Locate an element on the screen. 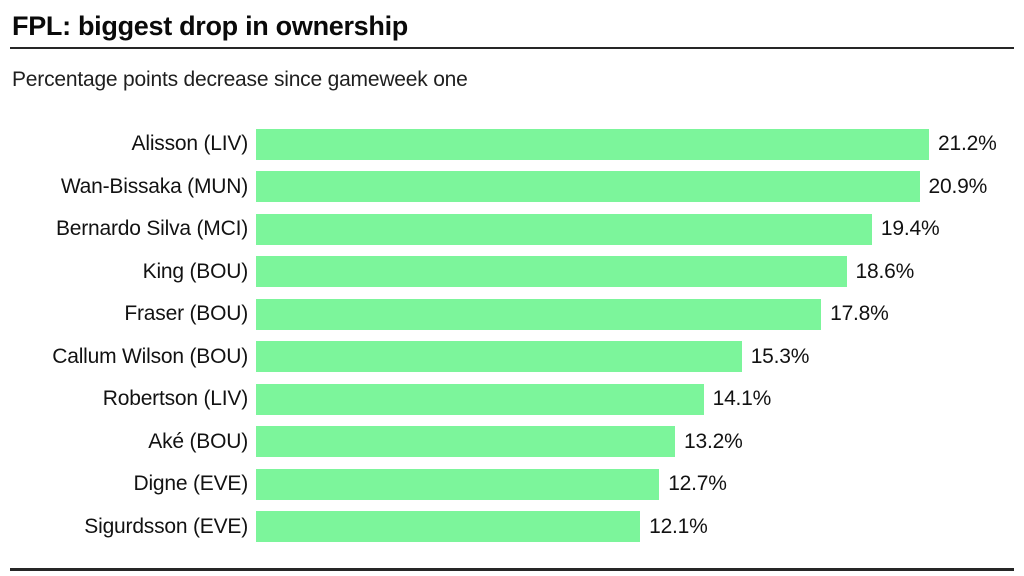 This screenshot has width=1024, height=576. bar-zone: 21.2% is located at coordinates (640, 144).